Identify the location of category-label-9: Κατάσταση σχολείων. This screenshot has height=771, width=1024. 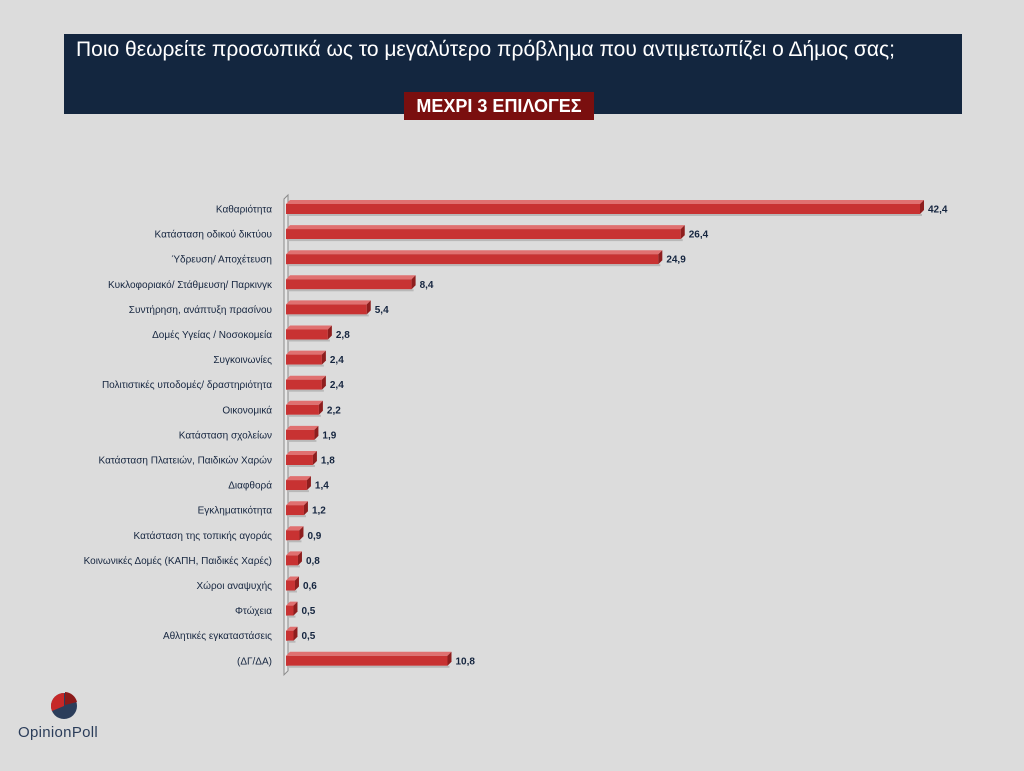
(225, 435).